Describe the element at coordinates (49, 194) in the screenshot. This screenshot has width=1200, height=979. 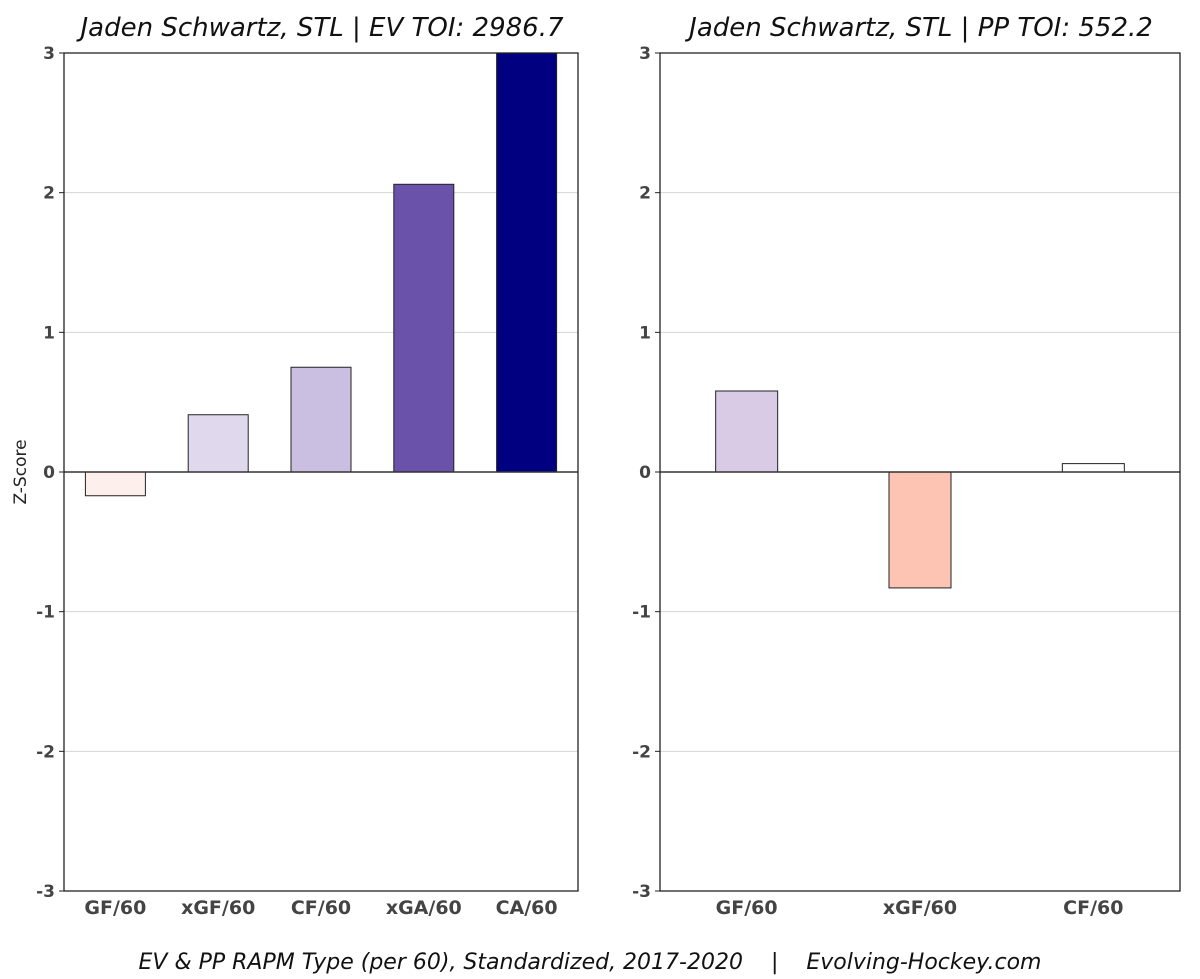
I see `ev-y-tick-label: 2` at that location.